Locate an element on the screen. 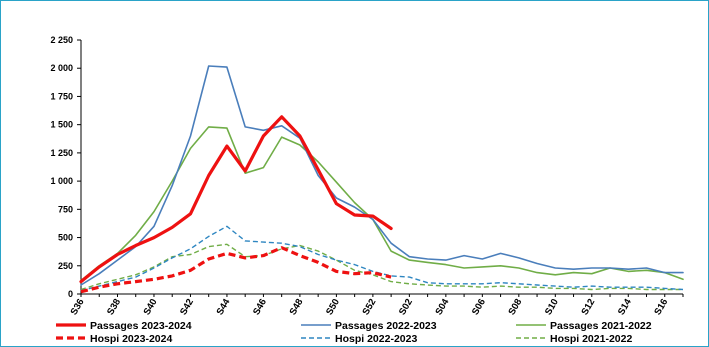 This screenshot has width=709, height=347. x-tick-label: S50 is located at coordinates (333, 307).